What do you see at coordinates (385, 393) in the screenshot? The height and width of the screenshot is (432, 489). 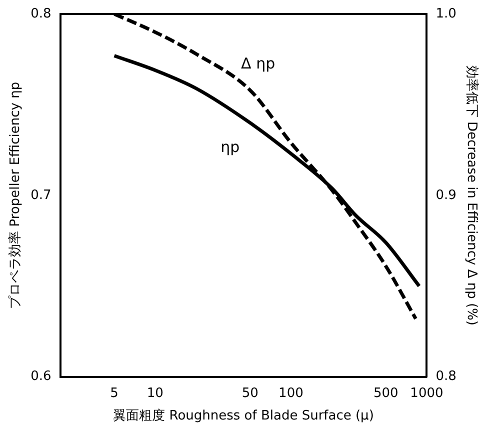 I see `x-tick-label: 500` at bounding box center [385, 393].